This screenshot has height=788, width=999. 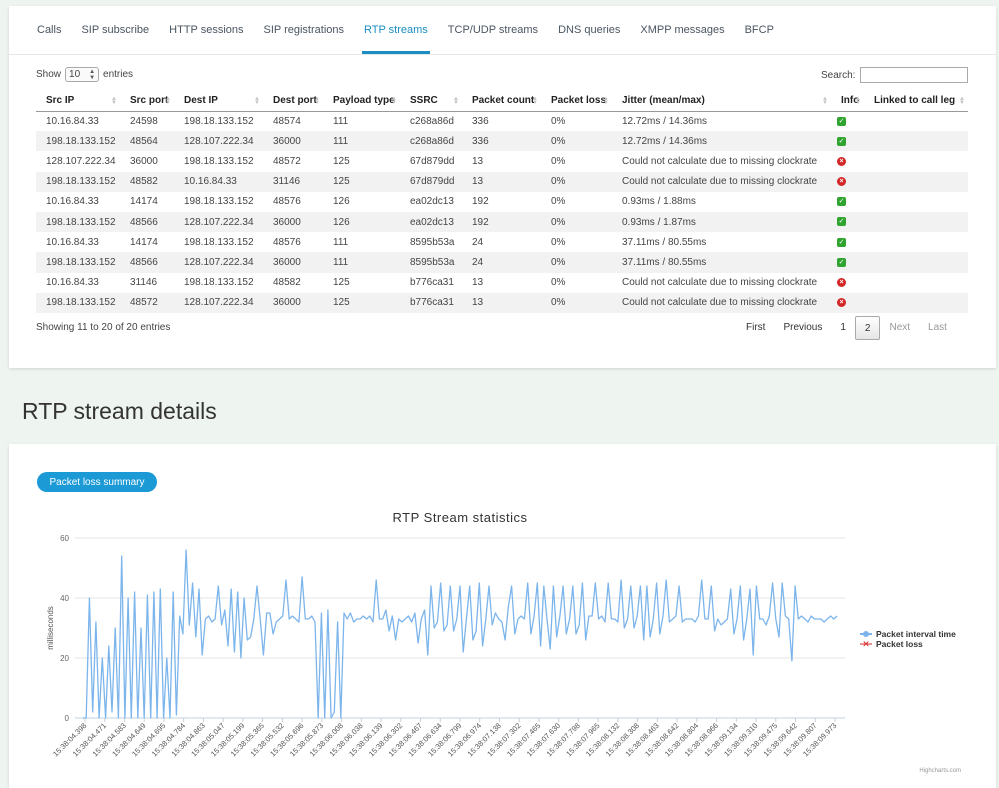 I want to click on column-header-label: Packet count, so click(x=503, y=101).